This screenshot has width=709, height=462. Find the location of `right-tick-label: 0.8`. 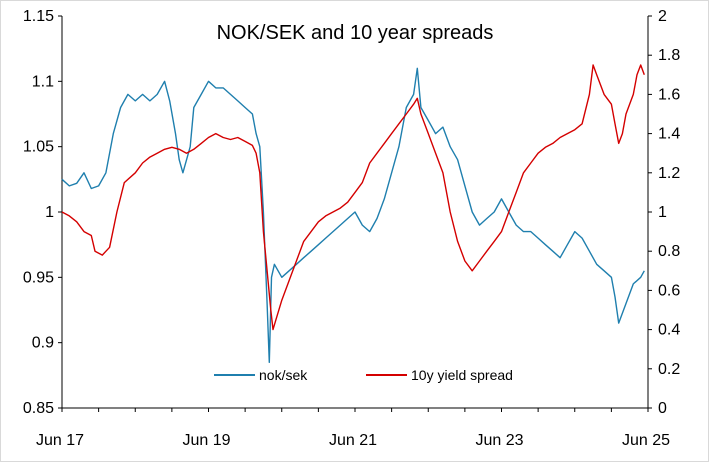

right-tick-label: 0.8 is located at coordinates (669, 251).